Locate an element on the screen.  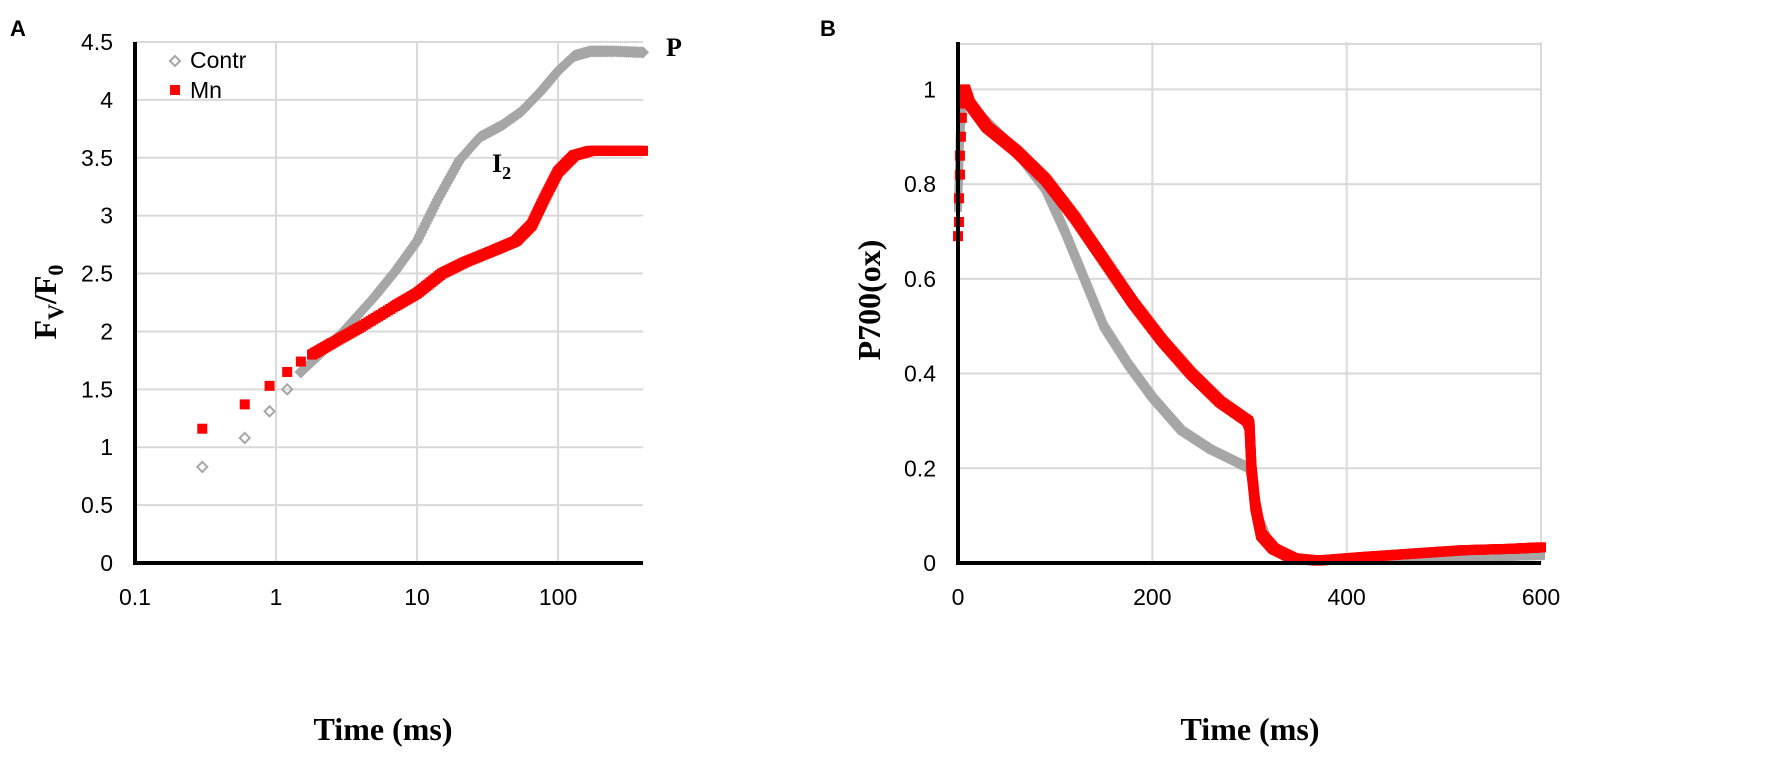
panel-b-y-tick-label: 1 is located at coordinates (929, 89).